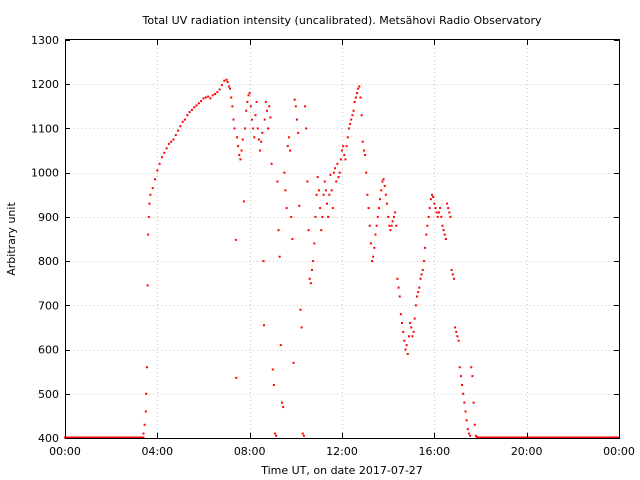  What do you see at coordinates (45, 84) in the screenshot?
I see `y-tick-label: 1200` at bounding box center [45, 84].